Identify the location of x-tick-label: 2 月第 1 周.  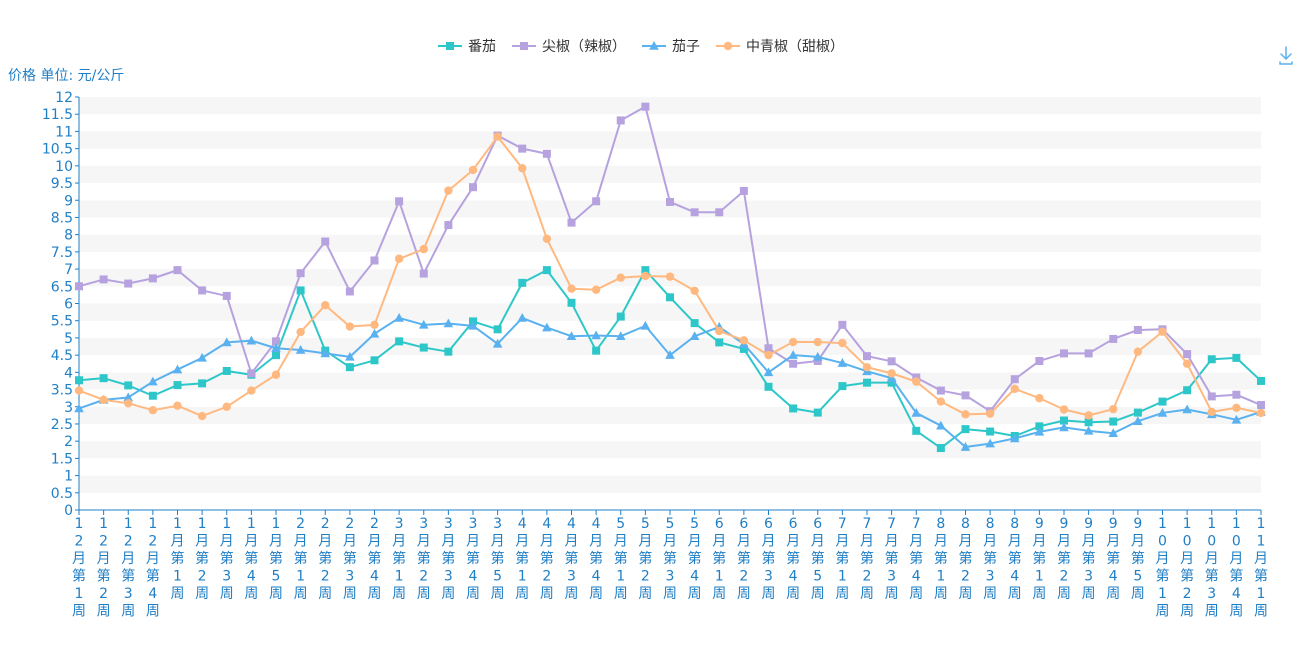
(301, 559).